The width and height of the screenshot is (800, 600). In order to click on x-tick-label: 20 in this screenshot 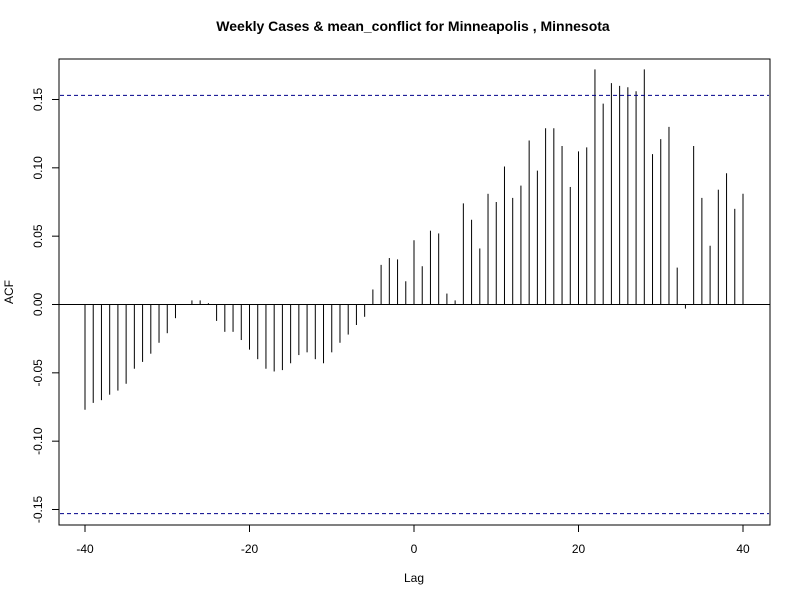, I will do `click(579, 549)`.